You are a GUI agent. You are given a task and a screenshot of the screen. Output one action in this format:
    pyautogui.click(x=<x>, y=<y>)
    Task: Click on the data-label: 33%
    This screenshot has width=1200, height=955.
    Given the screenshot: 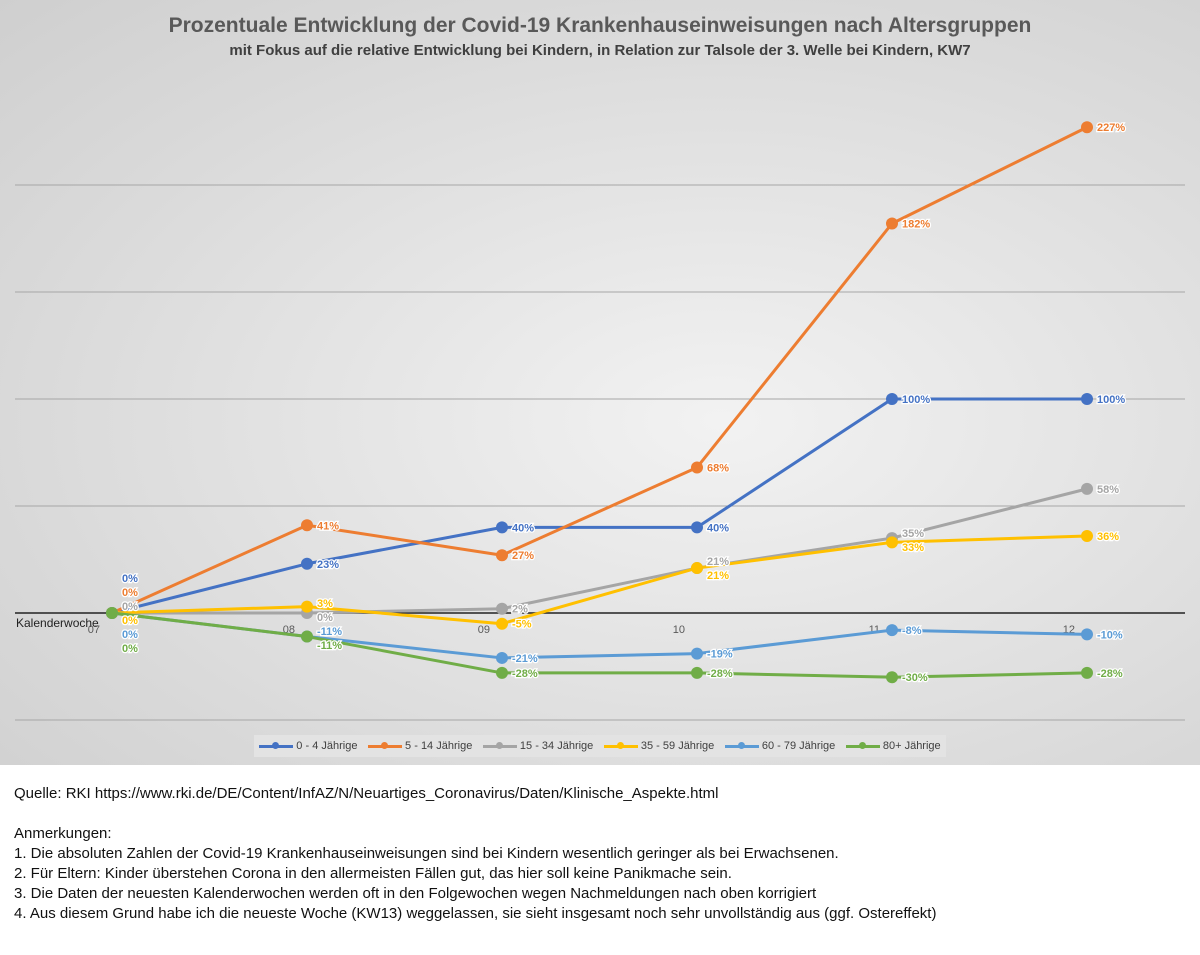 What is the action you would take?
    pyautogui.click(x=913, y=548)
    